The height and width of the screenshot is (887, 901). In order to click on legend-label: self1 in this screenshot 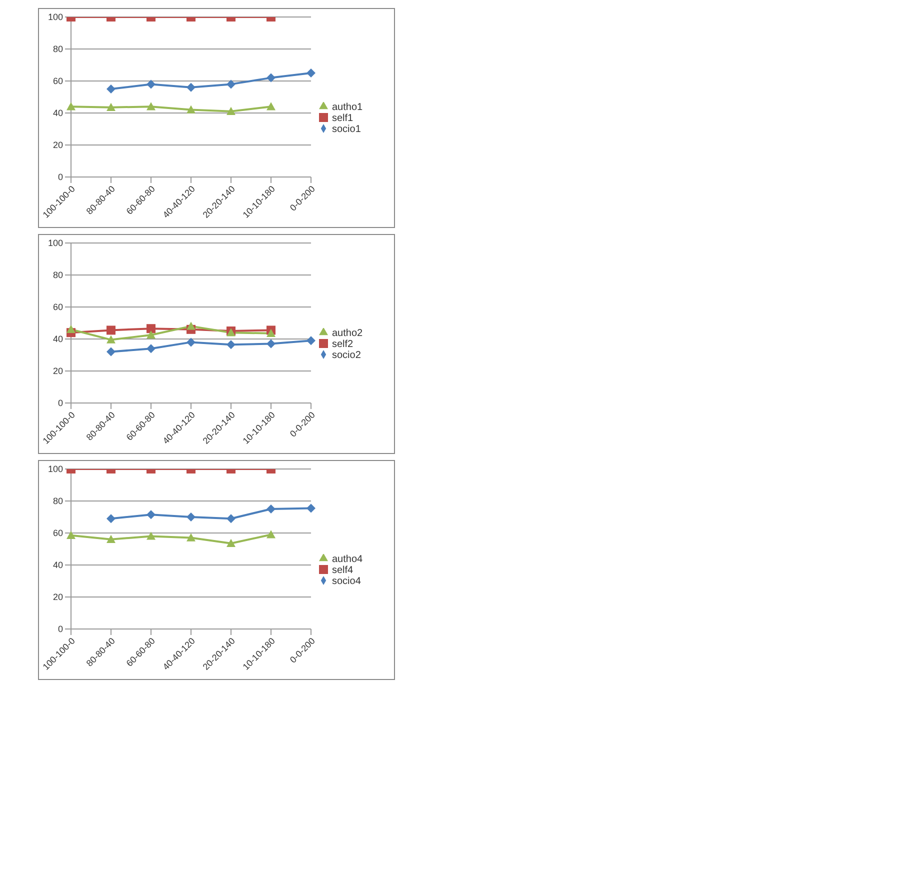, I will do `click(343, 118)`.